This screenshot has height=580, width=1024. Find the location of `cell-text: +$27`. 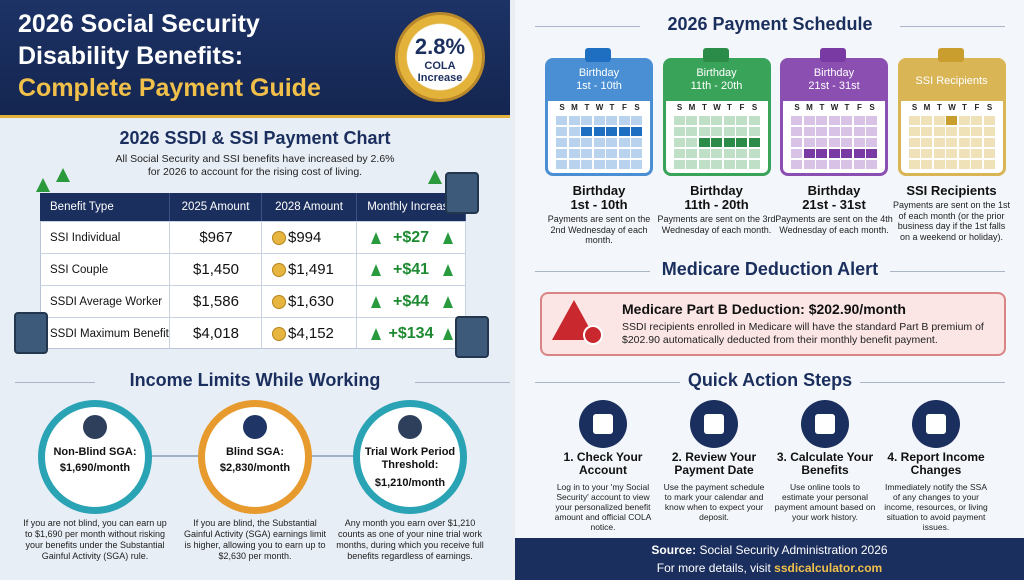

cell-text: +$27 is located at coordinates (411, 237).